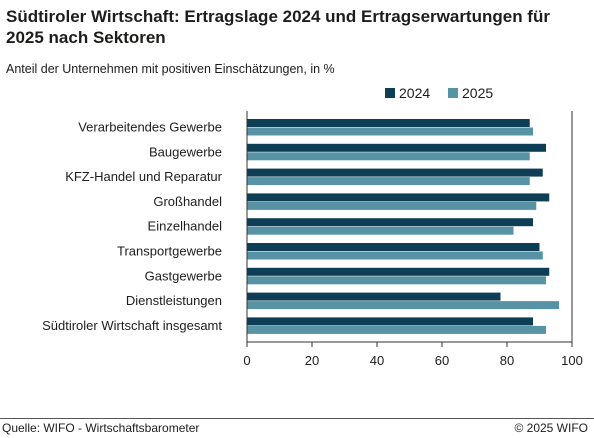  Describe the element at coordinates (507, 360) in the screenshot. I see `x-tick-label: 80` at that location.